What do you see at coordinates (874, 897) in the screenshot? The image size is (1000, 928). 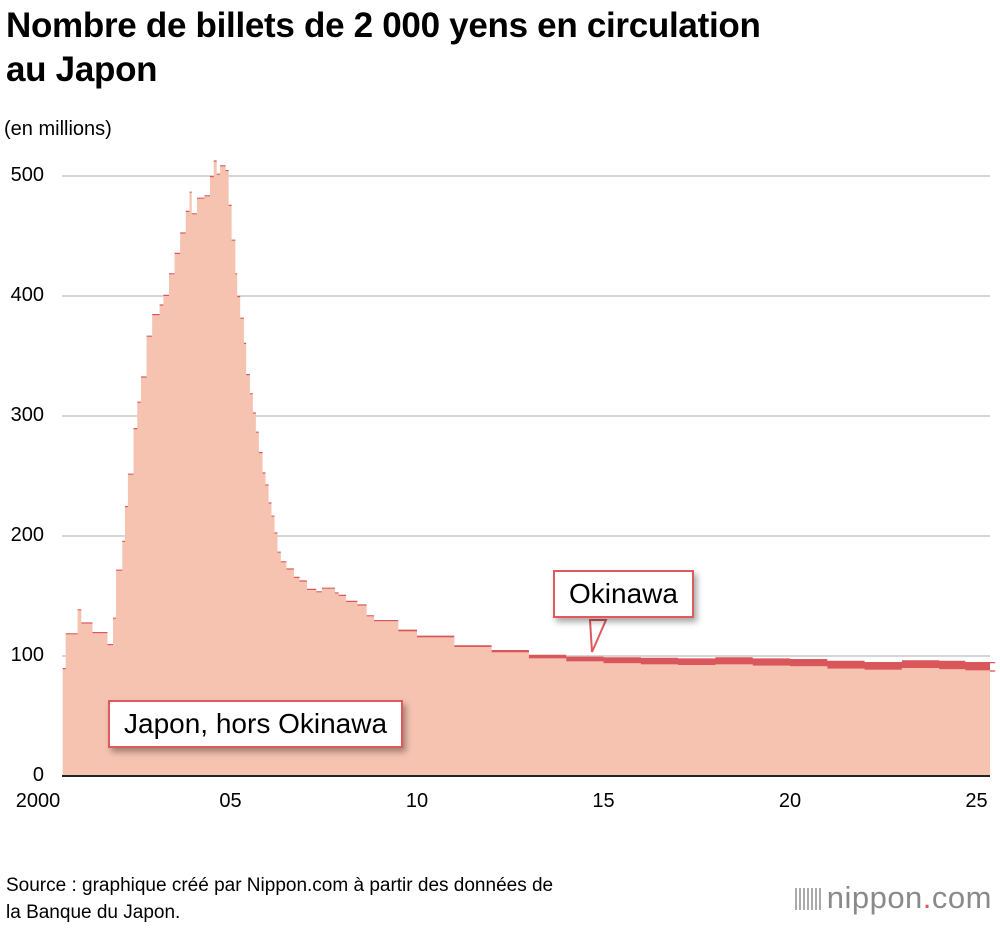 I see `logo-name: nippon` at bounding box center [874, 897].